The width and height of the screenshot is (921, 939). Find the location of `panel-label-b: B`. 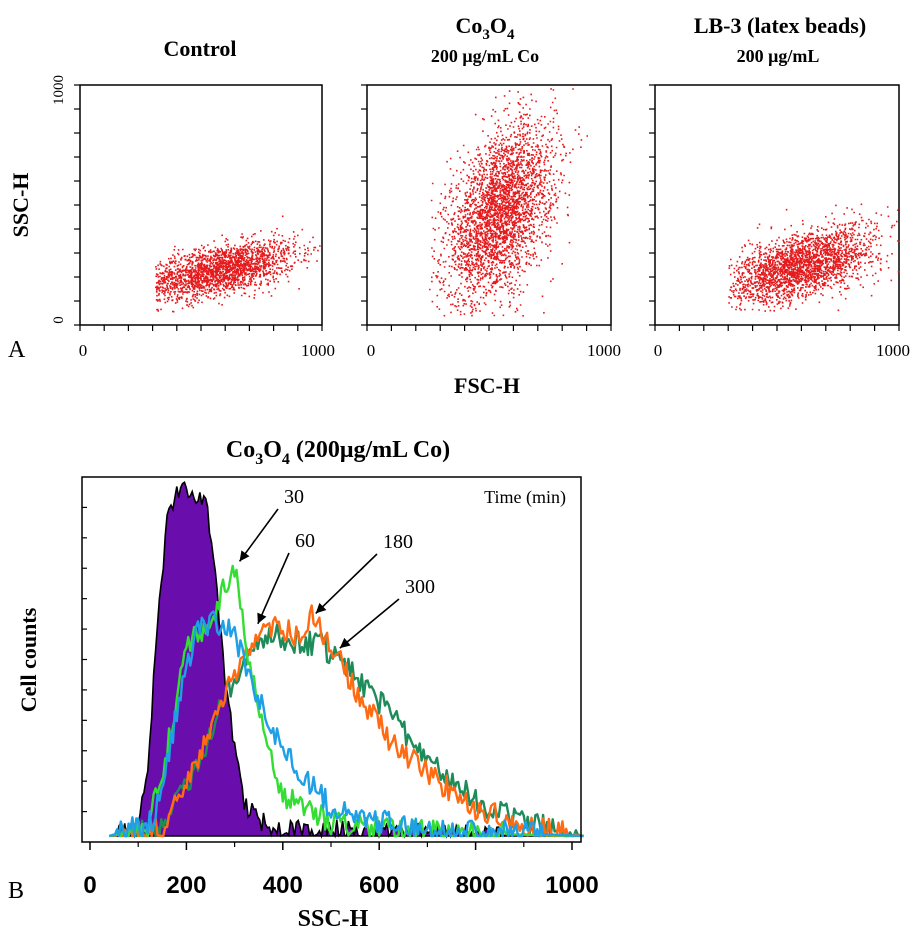

panel-label-b: B is located at coordinates (16, 891).